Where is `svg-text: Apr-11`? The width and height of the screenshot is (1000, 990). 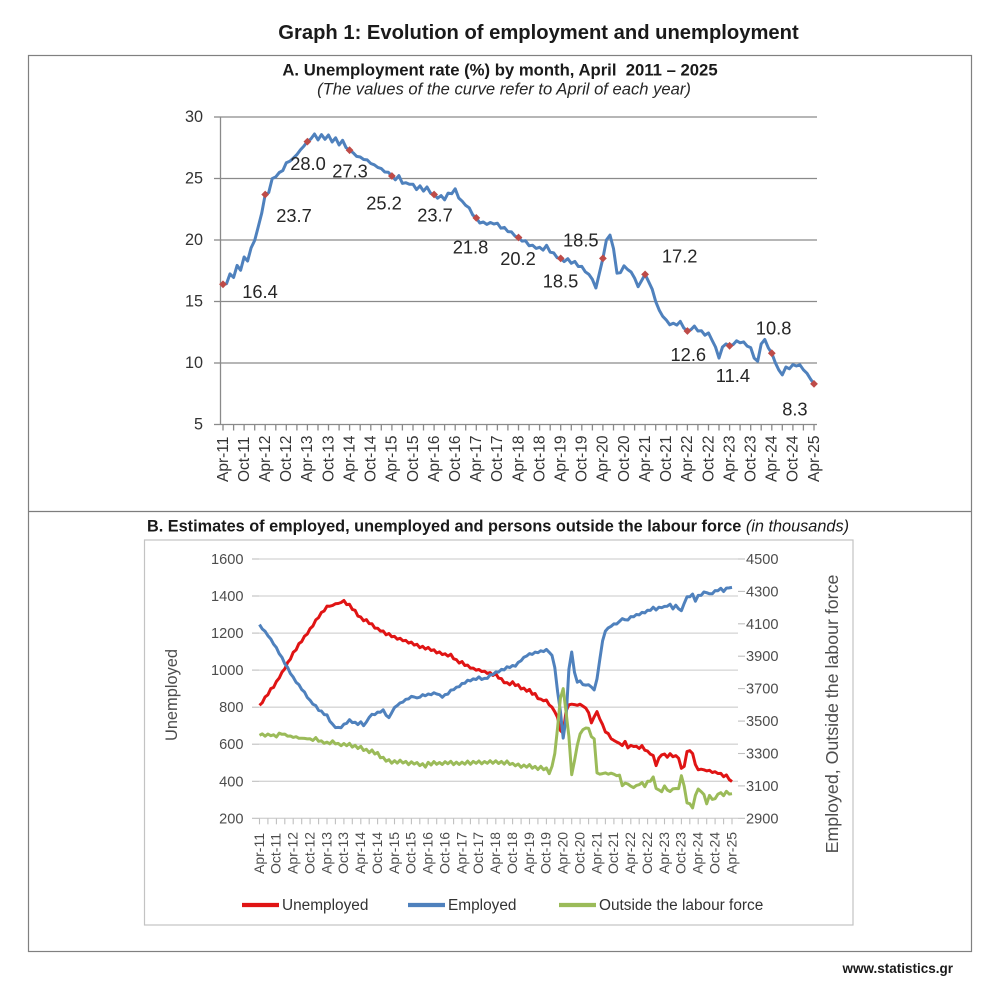 svg-text: Apr-11 is located at coordinates (259, 853).